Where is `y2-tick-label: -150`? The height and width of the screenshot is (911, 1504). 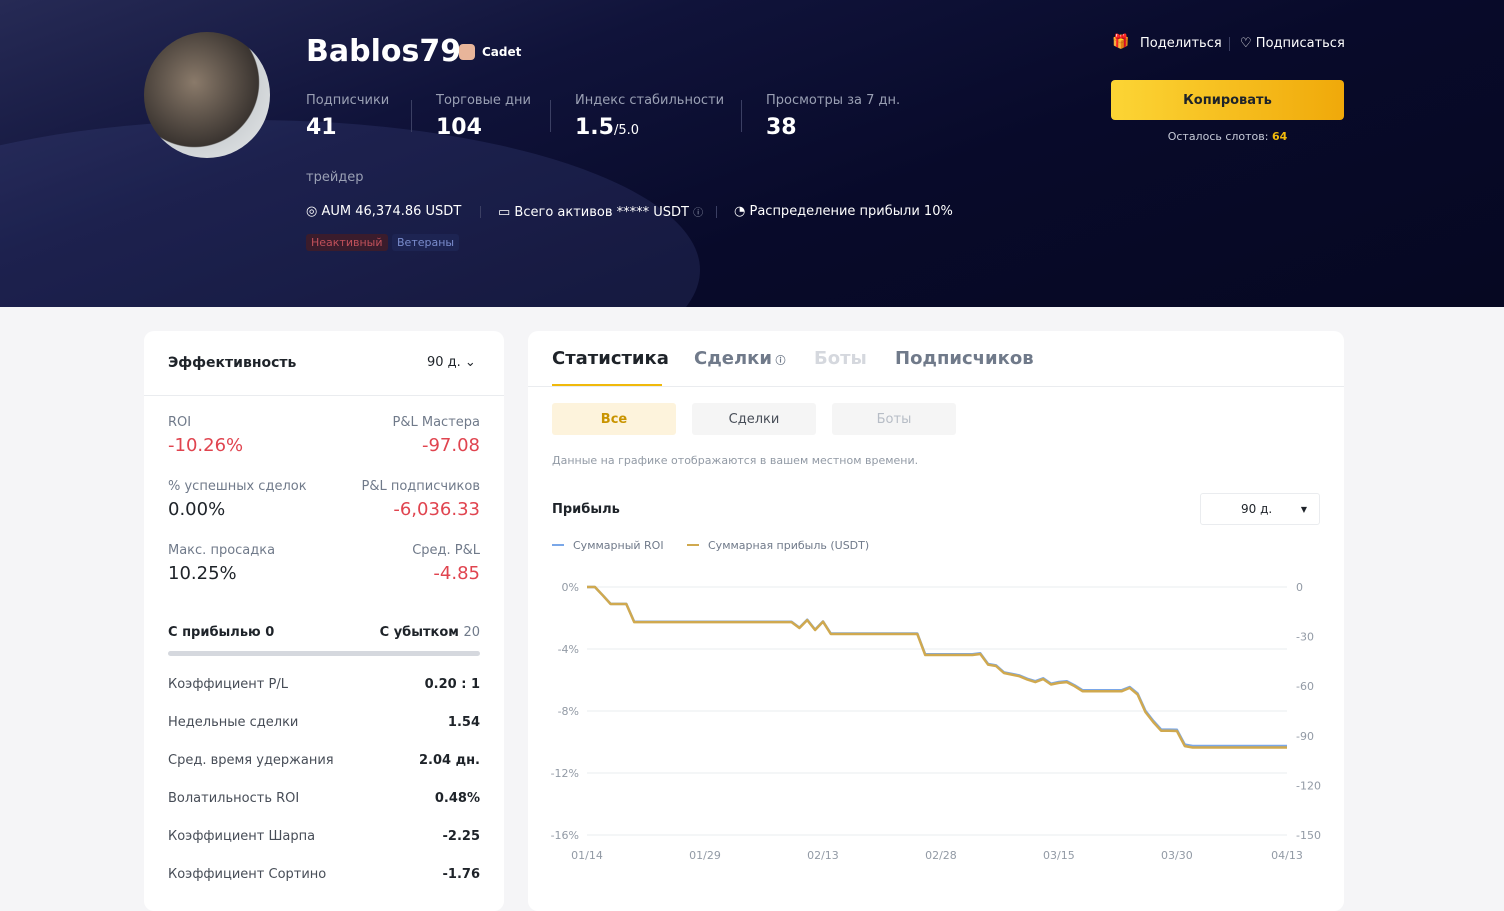
y2-tick-label: -150 is located at coordinates (1308, 835).